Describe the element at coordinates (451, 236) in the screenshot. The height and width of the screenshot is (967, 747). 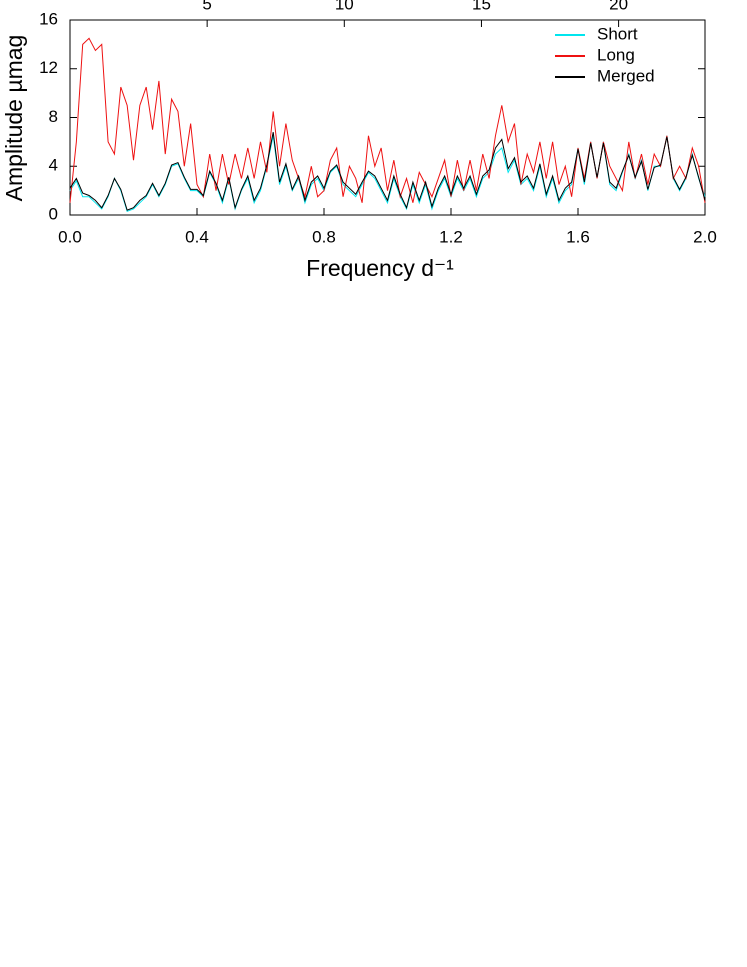
I see `x-tick-label: 1.2` at that location.